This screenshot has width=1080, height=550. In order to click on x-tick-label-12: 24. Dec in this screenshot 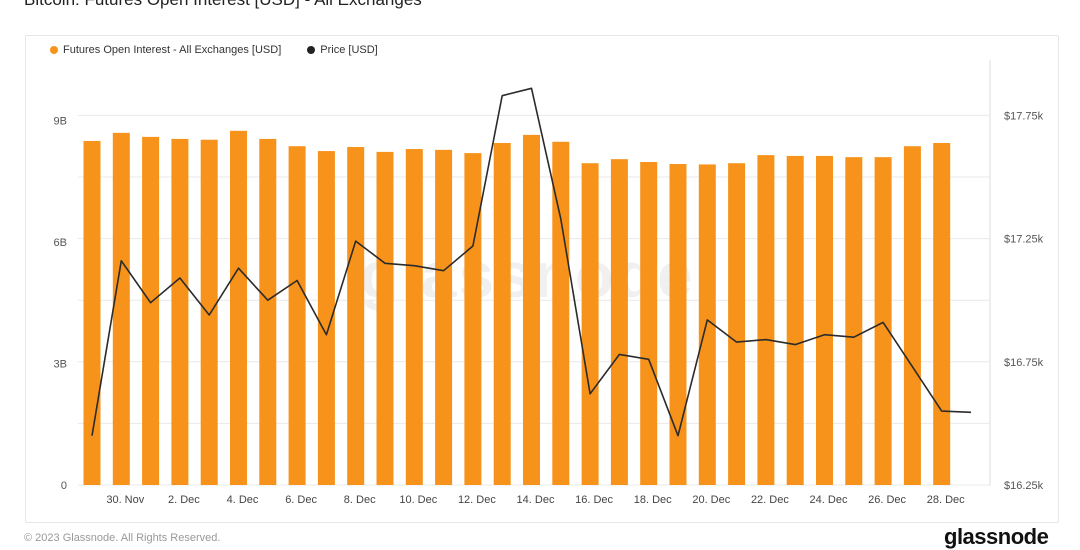, I will do `click(829, 500)`.